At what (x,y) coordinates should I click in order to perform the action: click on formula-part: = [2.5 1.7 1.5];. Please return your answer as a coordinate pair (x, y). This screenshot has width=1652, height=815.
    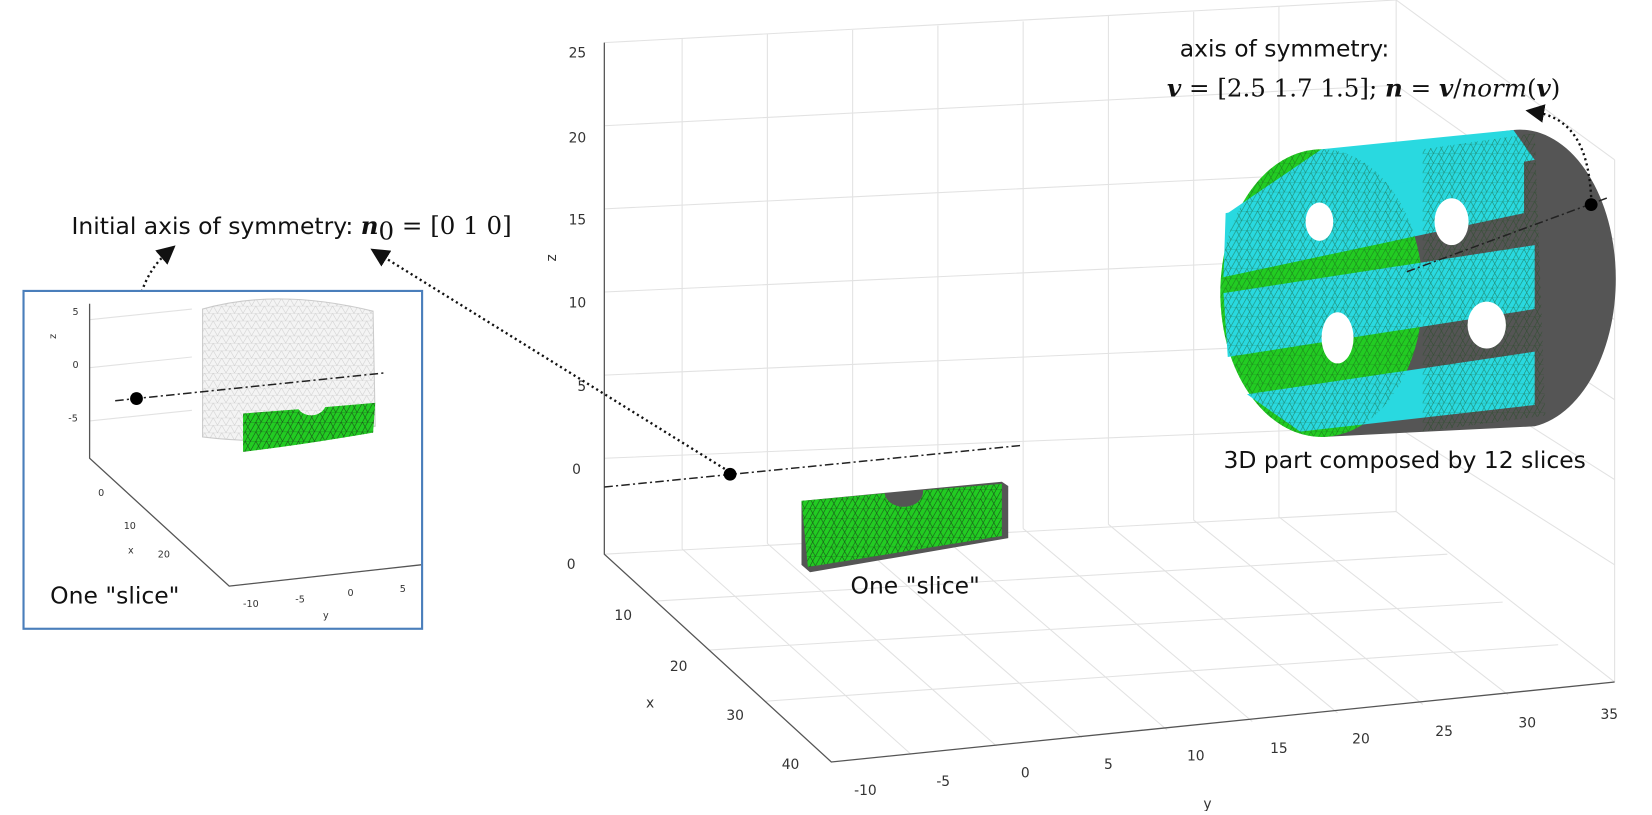
    Looking at the image, I should click on (1283, 87).